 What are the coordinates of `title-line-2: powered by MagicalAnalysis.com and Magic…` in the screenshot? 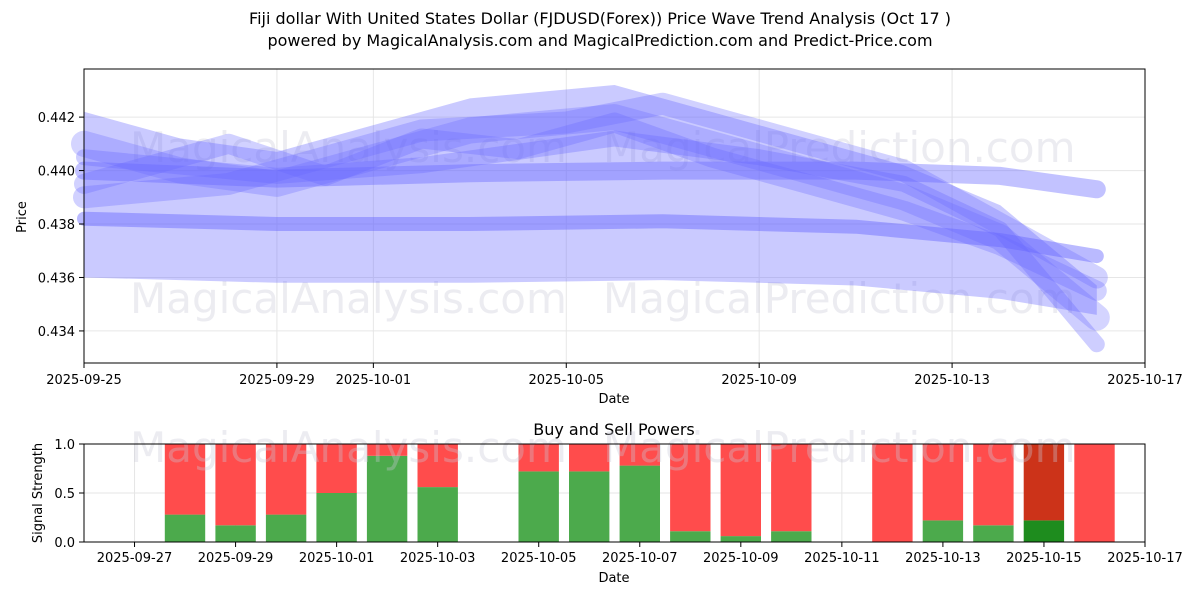 It's located at (600, 40).